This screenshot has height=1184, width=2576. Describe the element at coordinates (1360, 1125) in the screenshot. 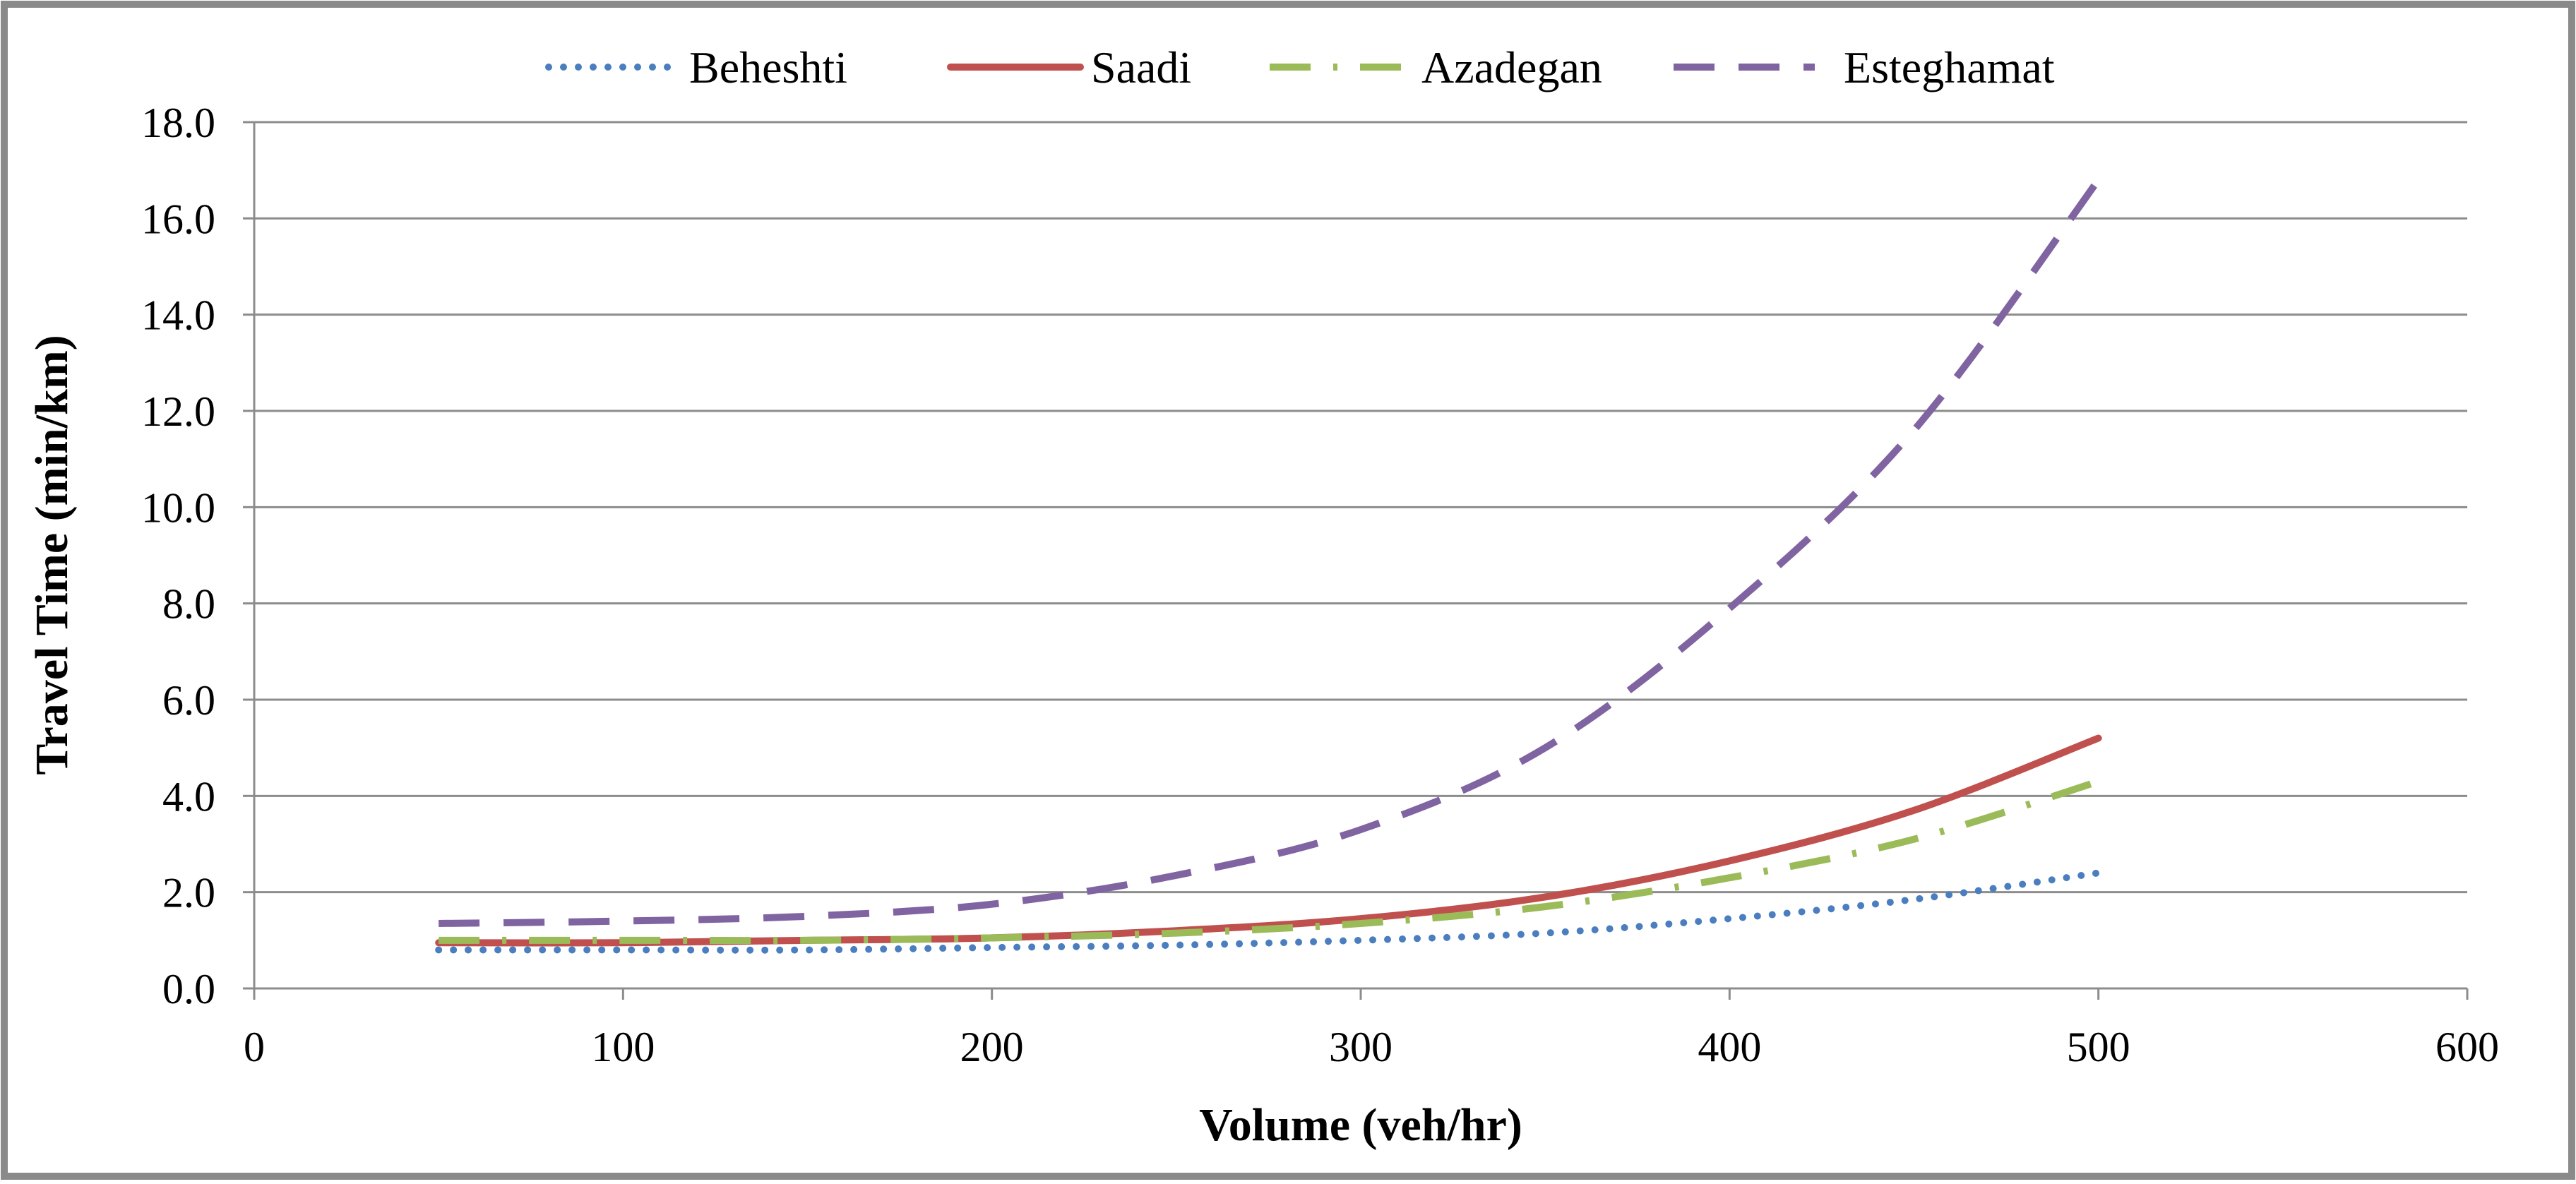

I see `x-axis-title: Volume (veh/hr)` at that location.